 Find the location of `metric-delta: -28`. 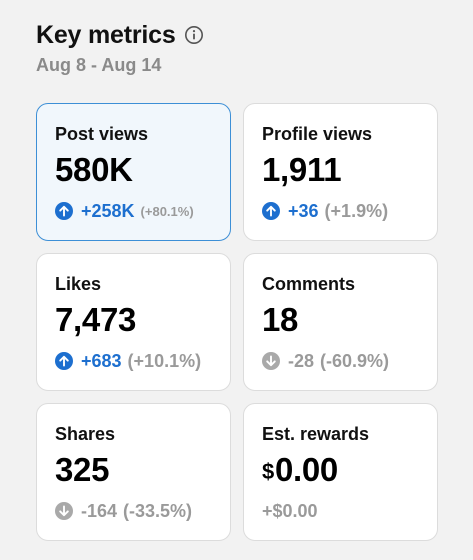

metric-delta: -28 is located at coordinates (301, 360).